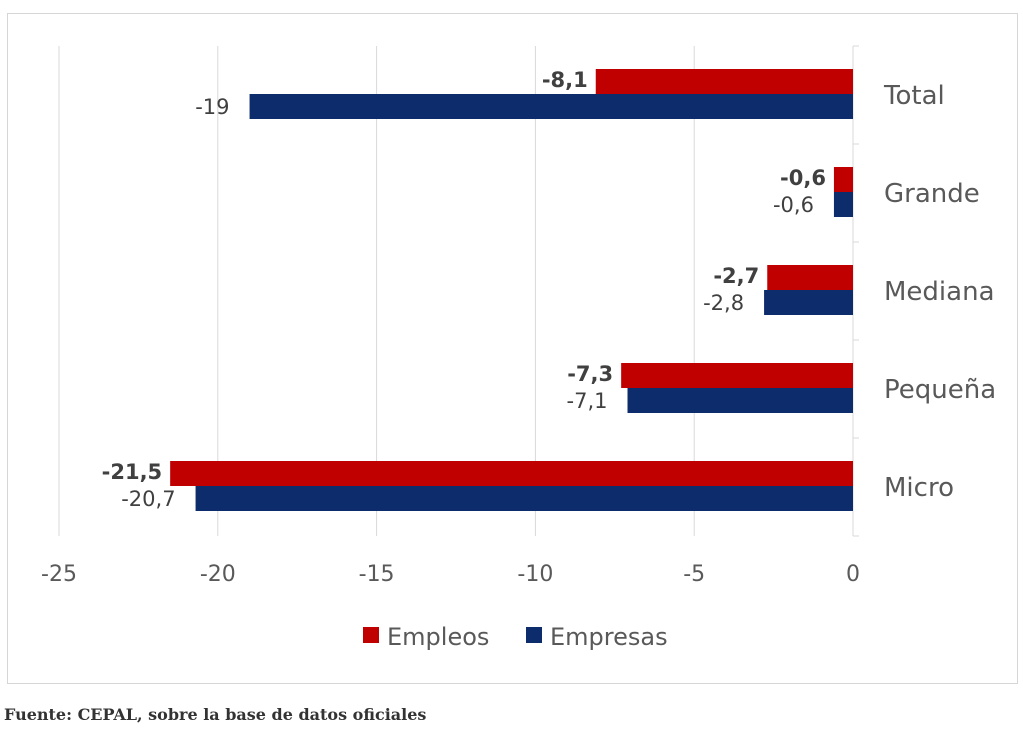 This screenshot has width=1023, height=731. What do you see at coordinates (565, 80) in the screenshot?
I see `data-label-empleos: -8,1` at bounding box center [565, 80].